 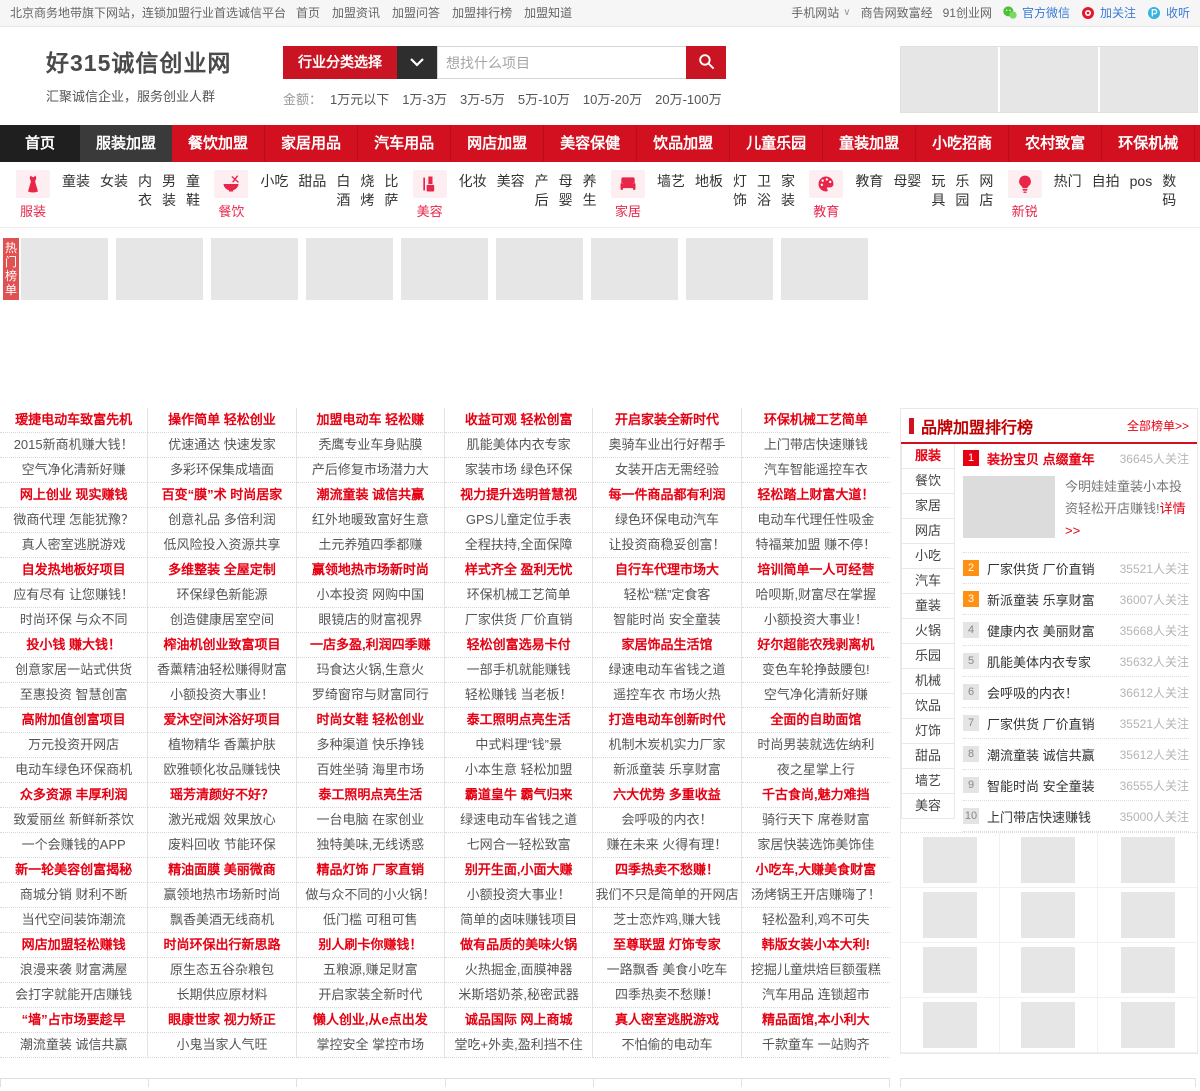 What do you see at coordinates (1117, 13) in the screenshot?
I see `weibo-follow-label: 加关注` at bounding box center [1117, 13].